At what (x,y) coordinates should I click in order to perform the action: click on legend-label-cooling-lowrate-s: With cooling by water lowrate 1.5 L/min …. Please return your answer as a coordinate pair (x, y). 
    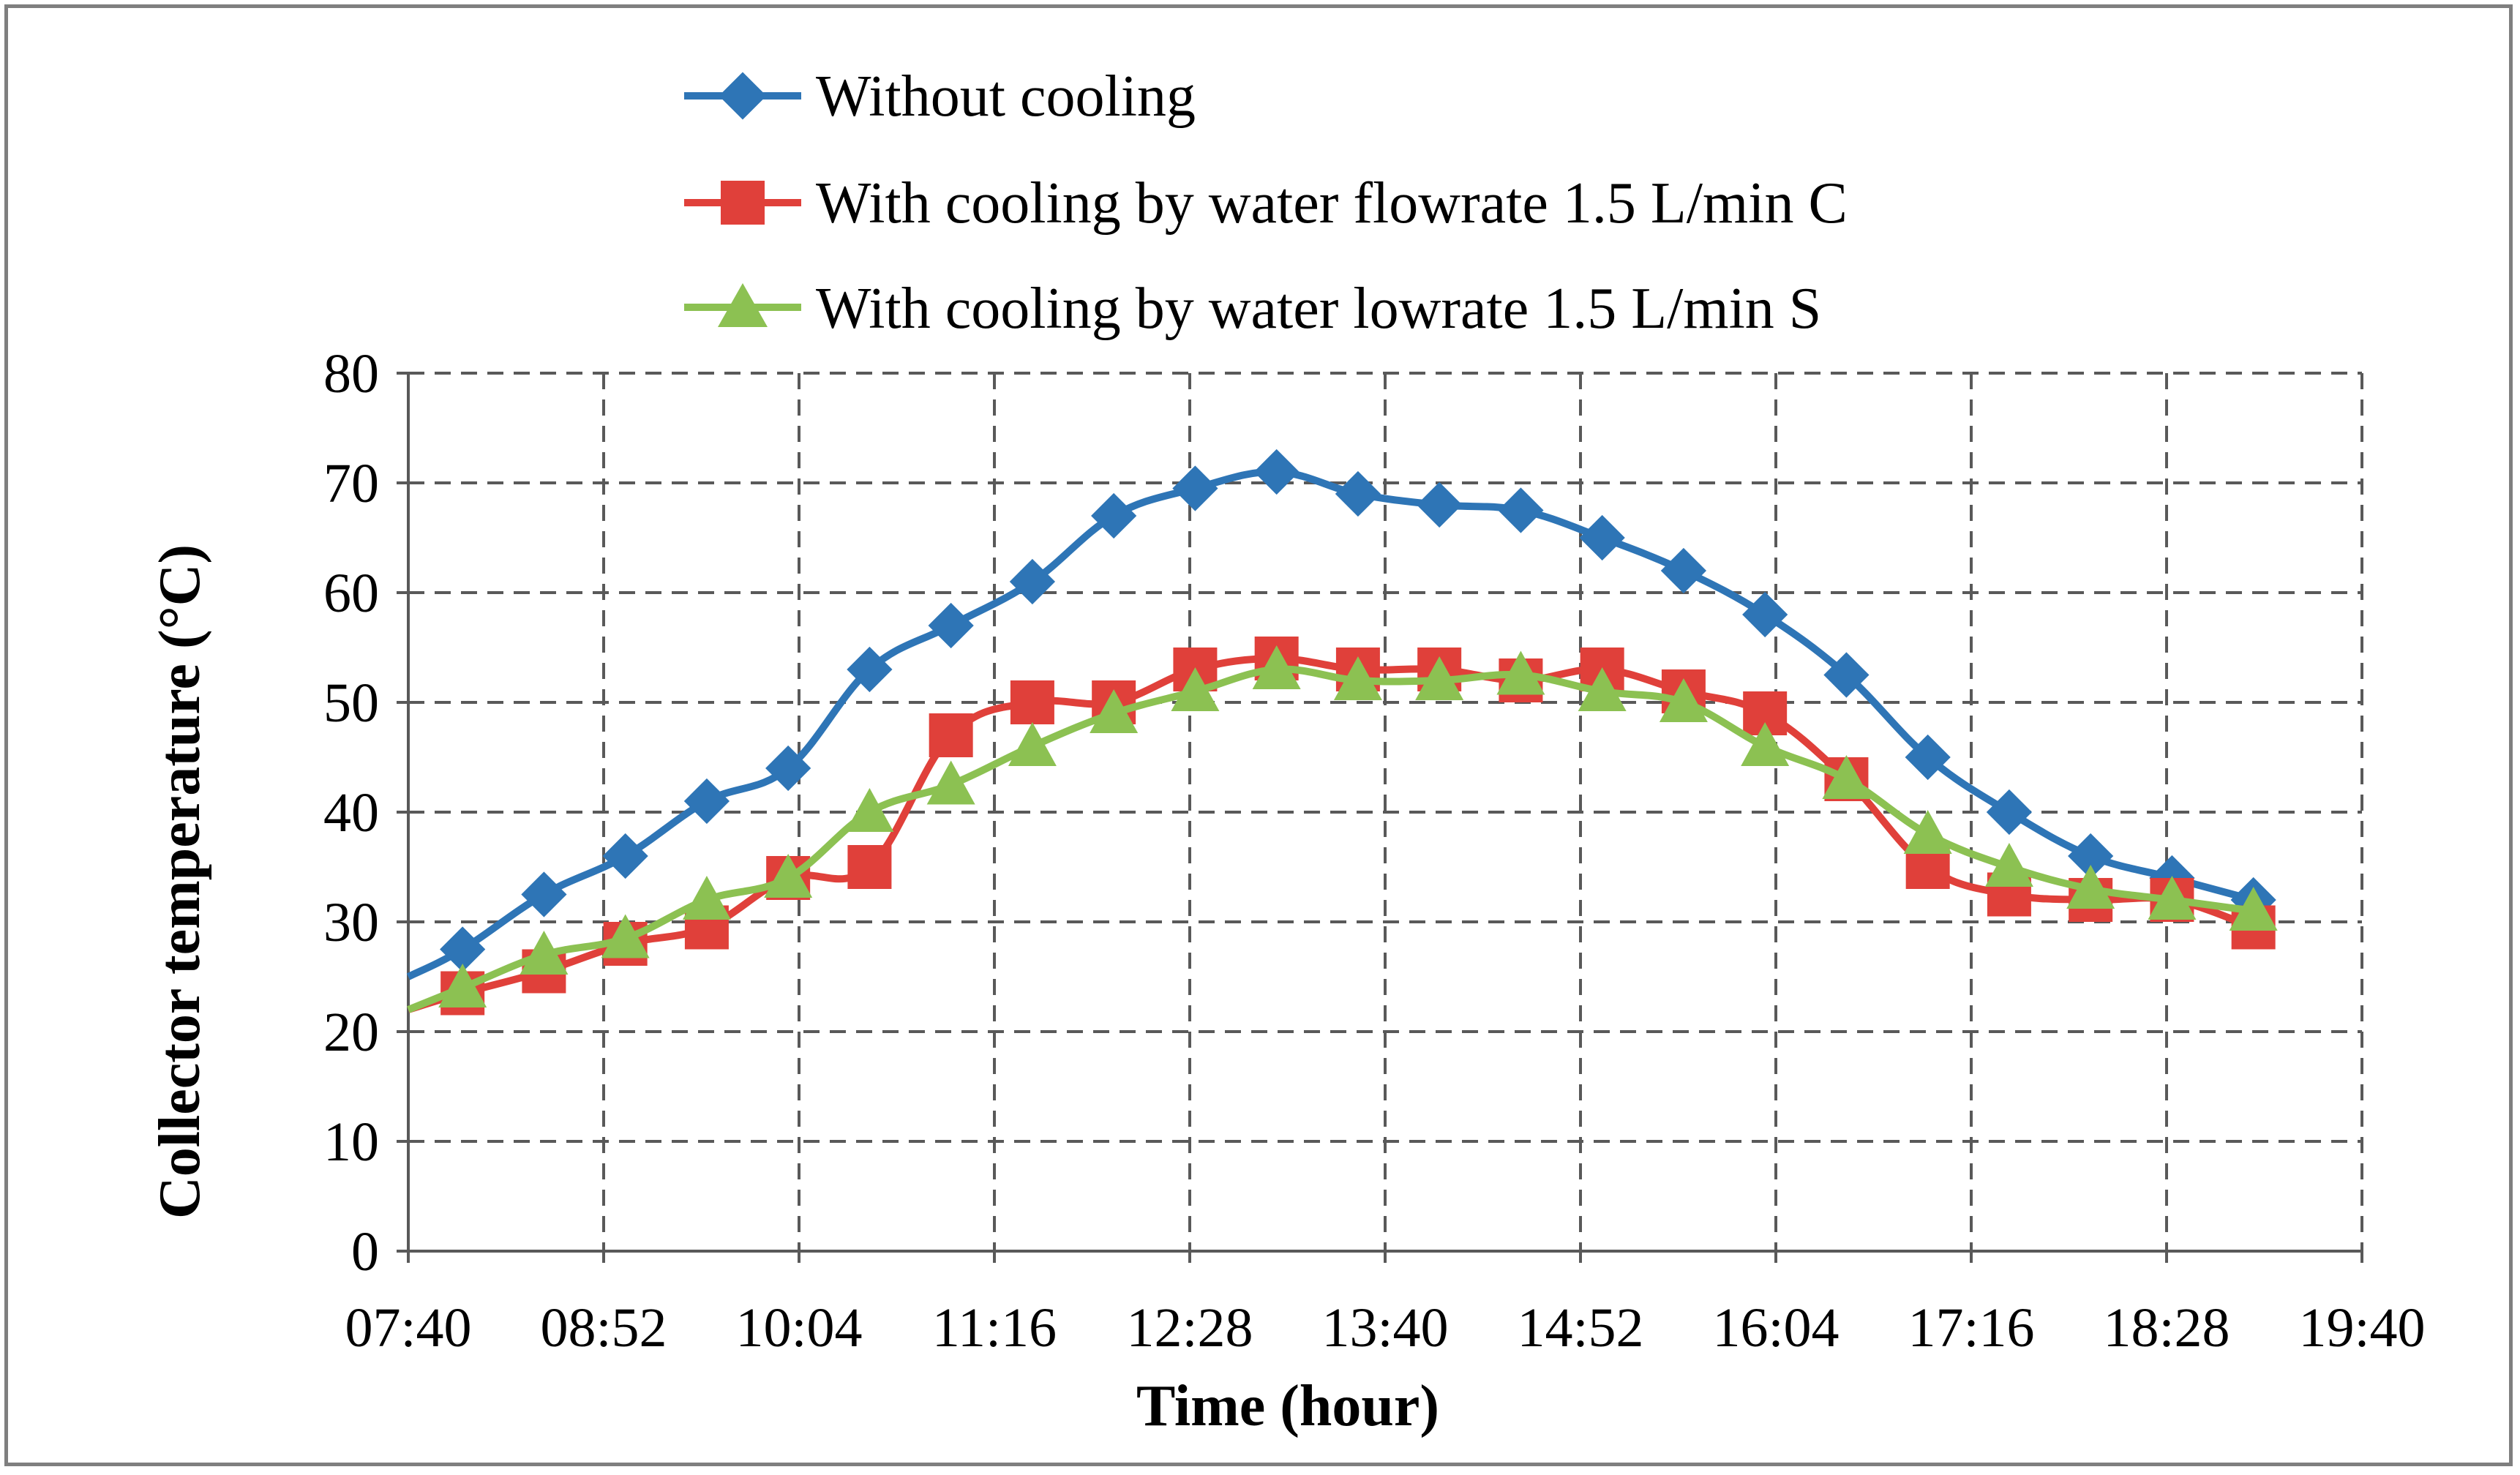
    Looking at the image, I should click on (1318, 309).